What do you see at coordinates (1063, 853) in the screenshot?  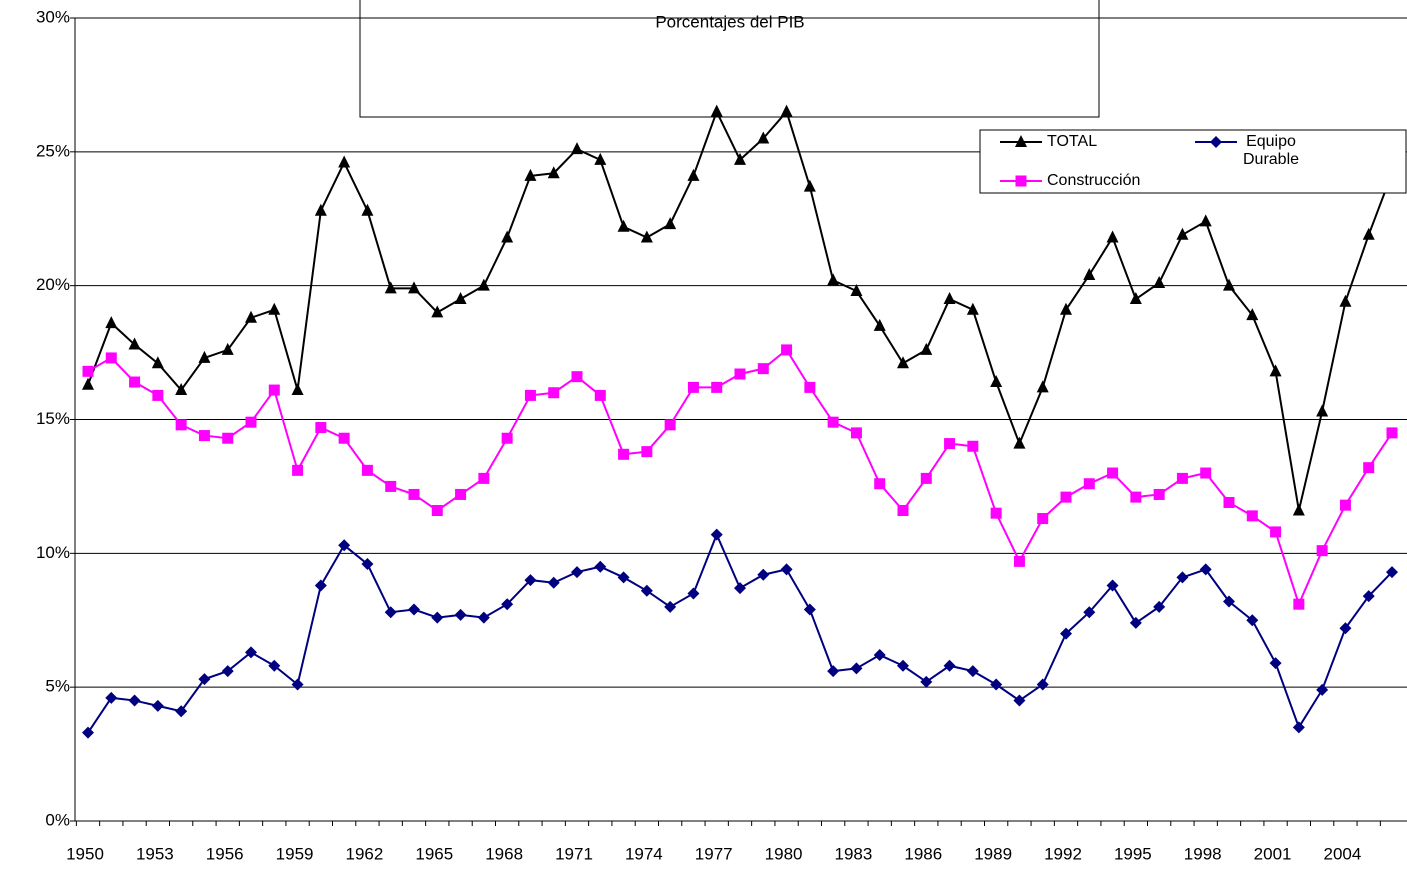 I see `x-tick-label: 1992` at bounding box center [1063, 853].